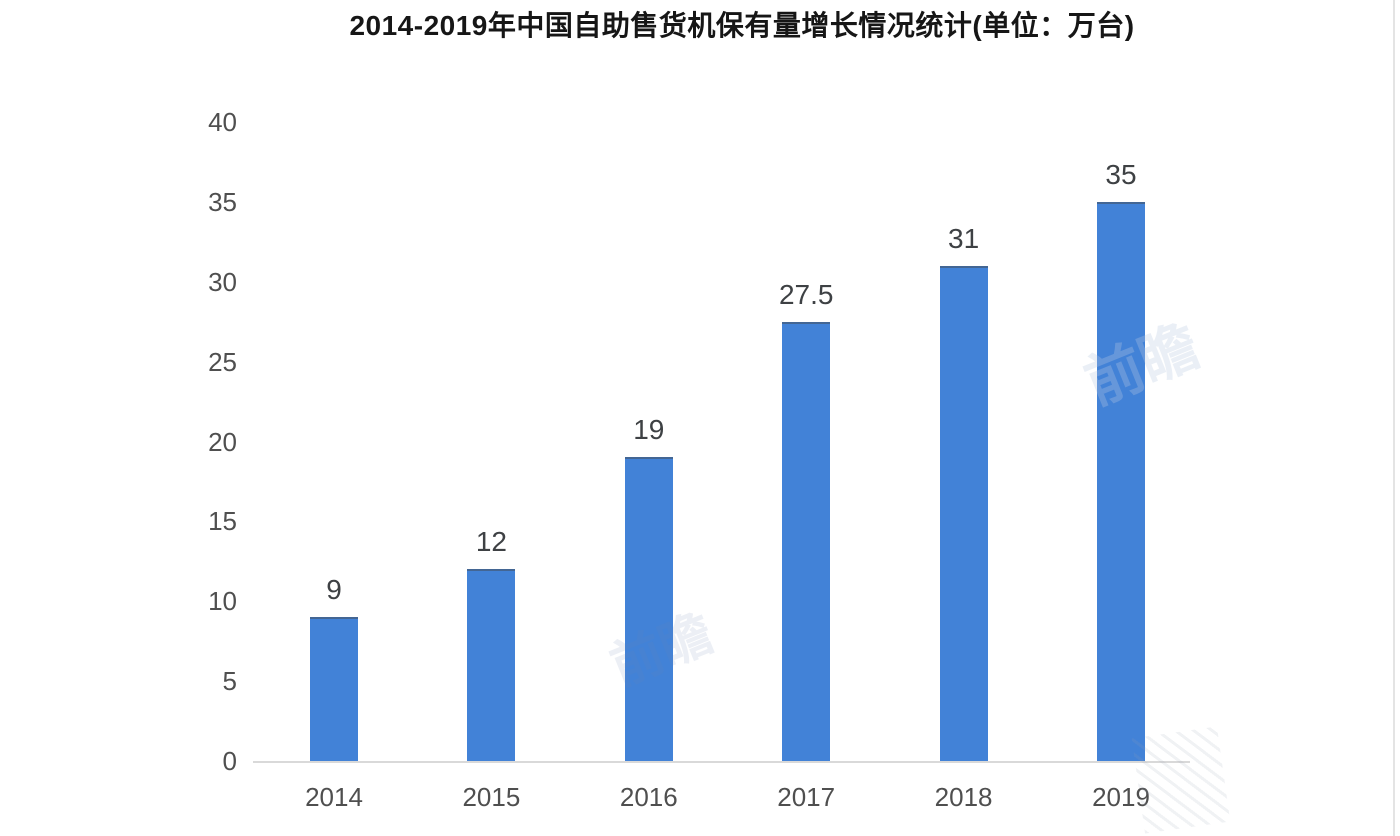 The height and width of the screenshot is (836, 1400). I want to click on x-axis-category-label: 2017, so click(806, 797).